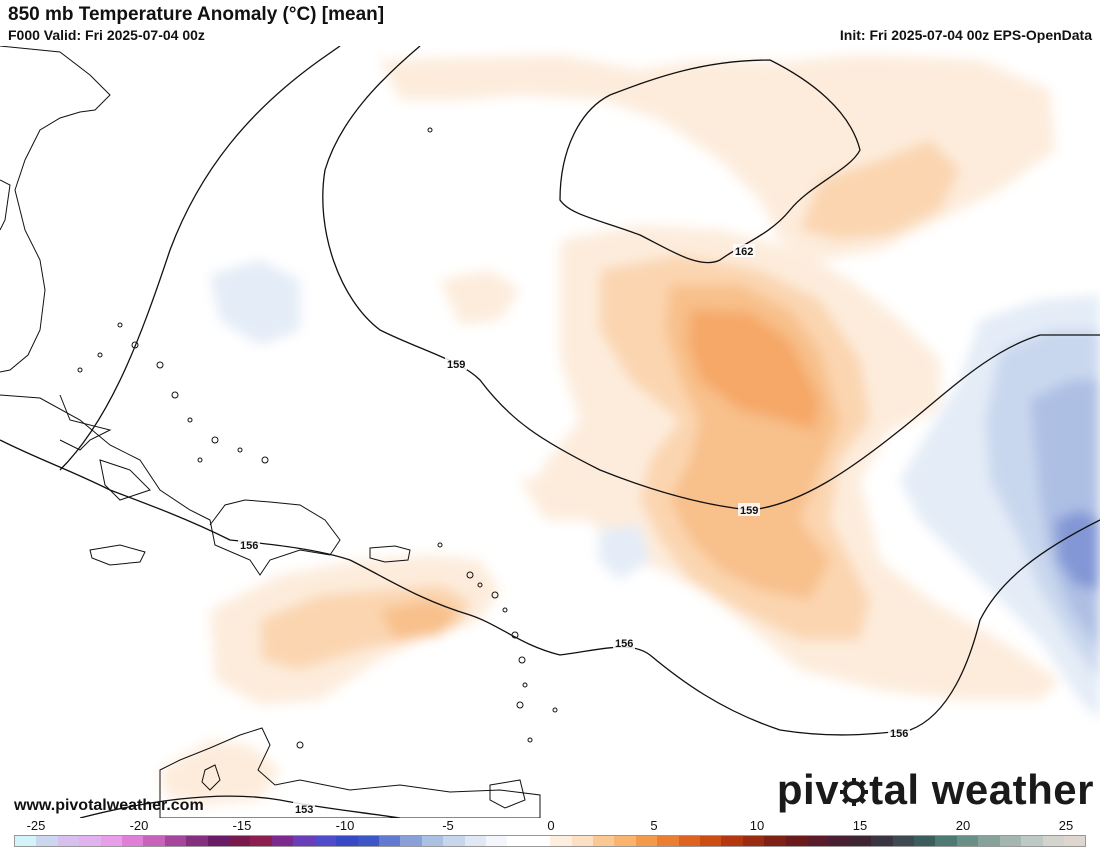 The height and width of the screenshot is (850, 1100). Describe the element at coordinates (744, 252) in the screenshot. I see `contour-label: 162` at that location.